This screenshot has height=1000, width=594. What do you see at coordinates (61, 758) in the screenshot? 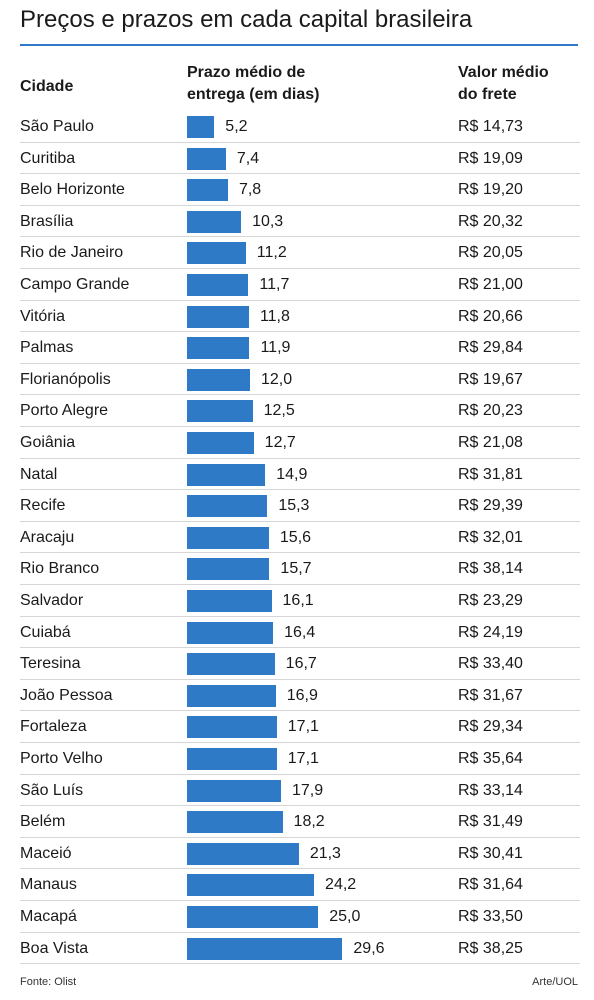
I see `city-label: Porto Velho` at bounding box center [61, 758].